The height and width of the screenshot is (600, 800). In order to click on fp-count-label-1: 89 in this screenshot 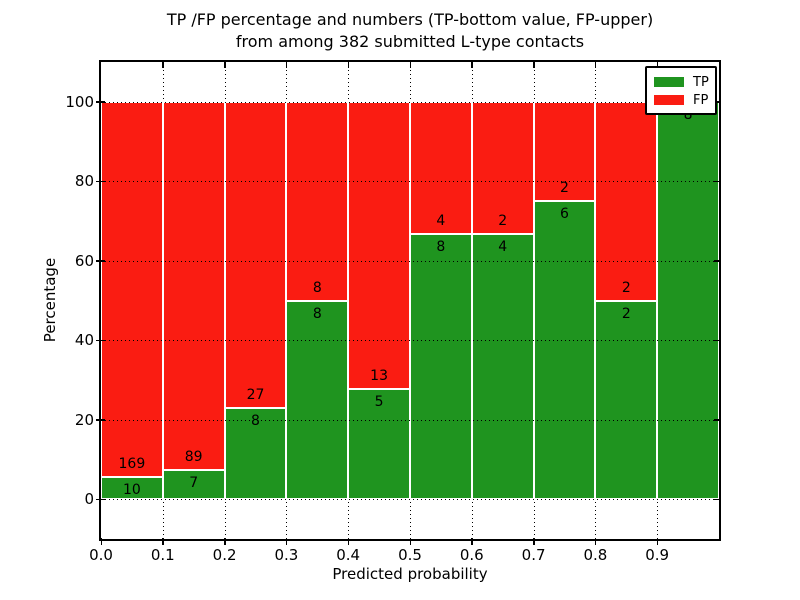, I will do `click(193, 457)`.